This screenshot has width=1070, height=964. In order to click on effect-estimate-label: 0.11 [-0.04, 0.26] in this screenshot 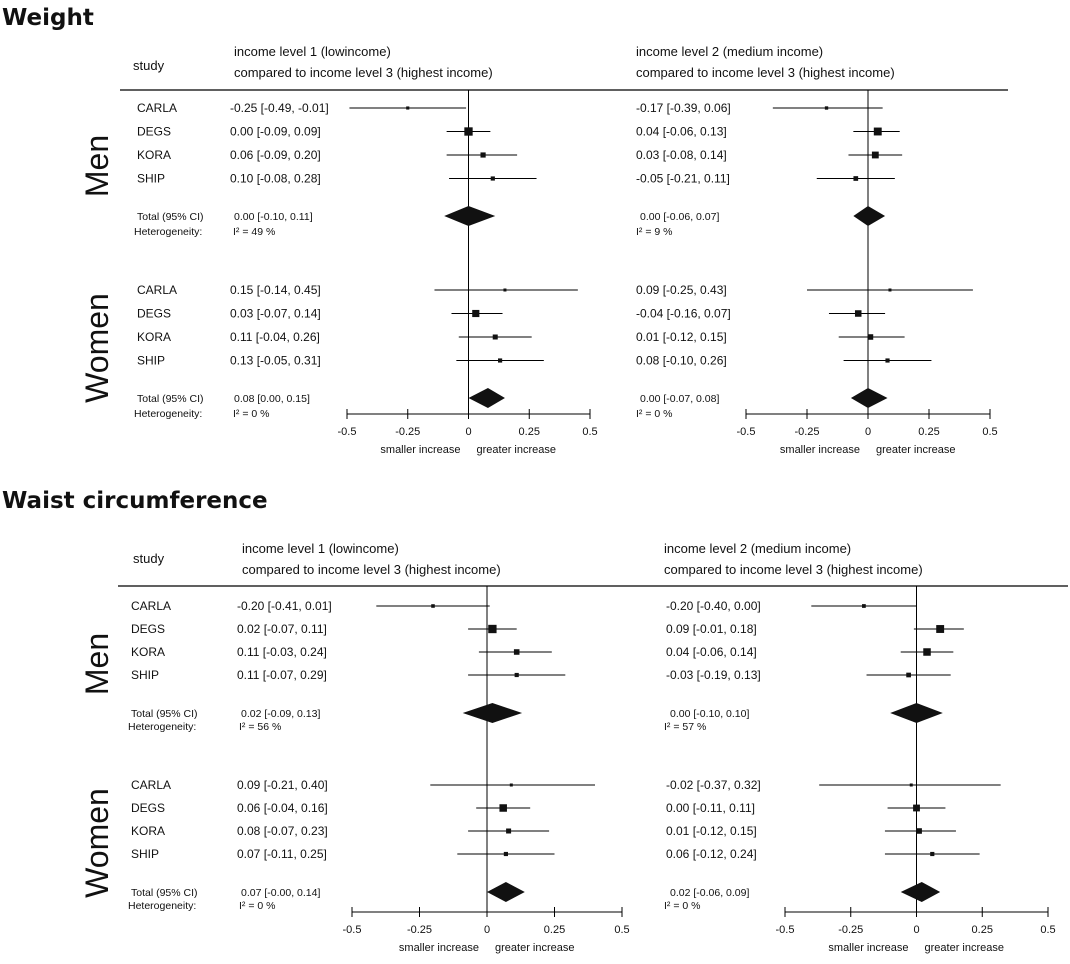, I will do `click(275, 337)`.